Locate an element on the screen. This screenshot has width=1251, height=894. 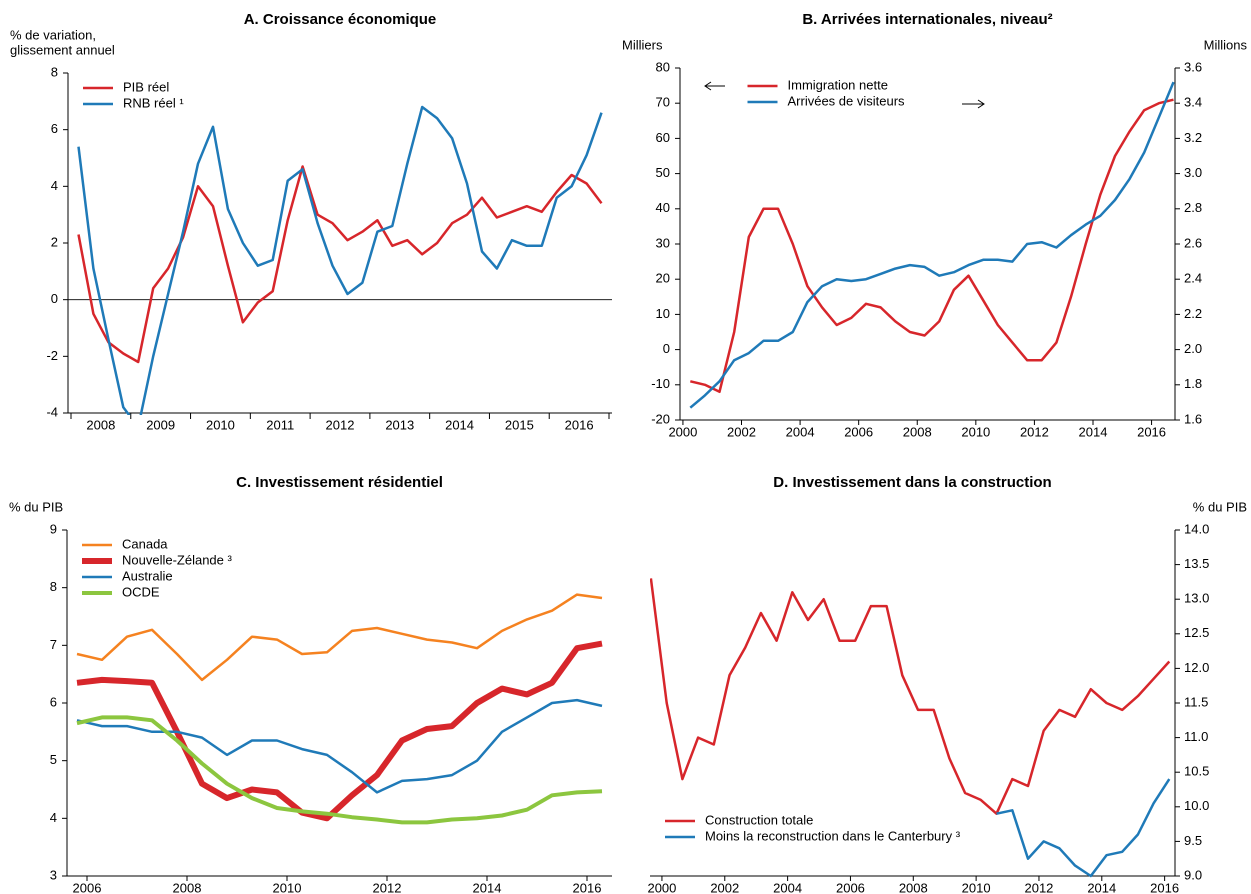
y2-tick-label: 2.0 is located at coordinates (1193, 348).